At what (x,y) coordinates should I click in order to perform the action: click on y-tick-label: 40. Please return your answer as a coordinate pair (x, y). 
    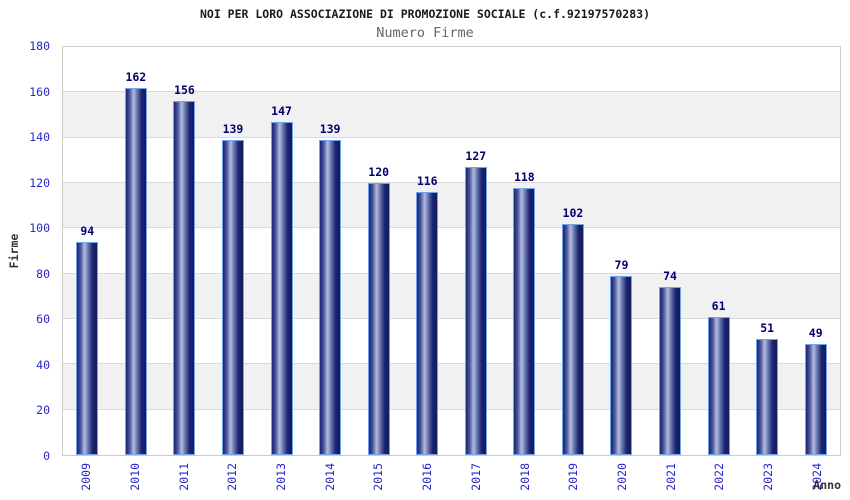
    Looking at the image, I should click on (43, 364).